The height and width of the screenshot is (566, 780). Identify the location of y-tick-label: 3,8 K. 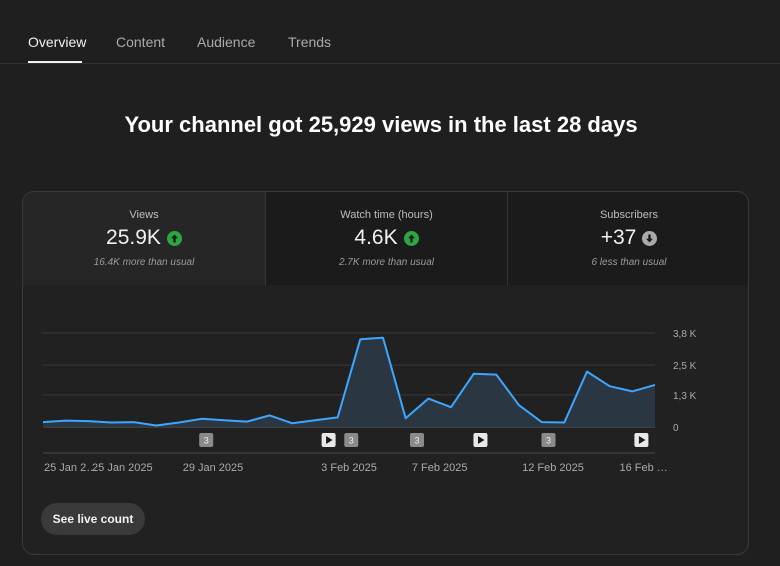
(685, 334).